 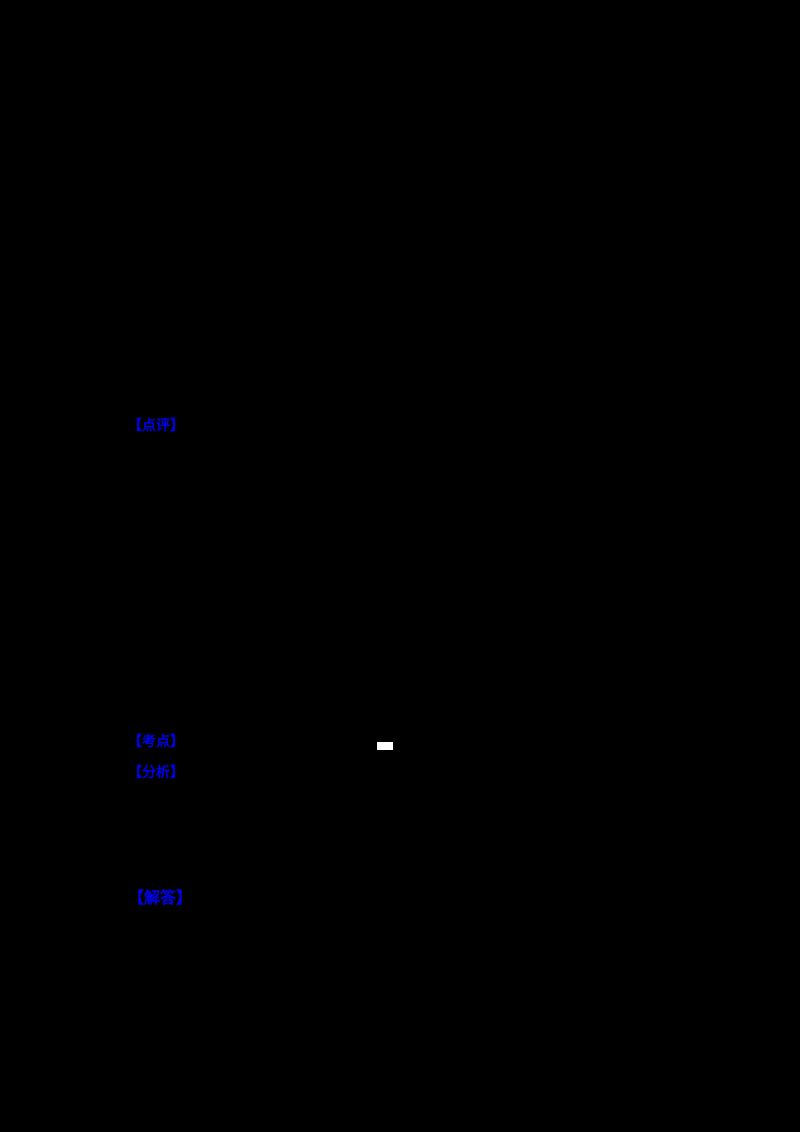 What do you see at coordinates (156, 426) in the screenshot?
I see `section-label-link-review: 【点评】` at bounding box center [156, 426].